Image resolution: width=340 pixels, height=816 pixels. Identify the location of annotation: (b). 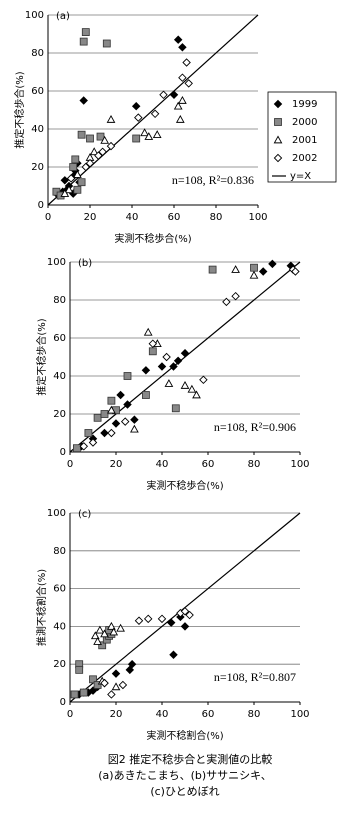
(85, 263).